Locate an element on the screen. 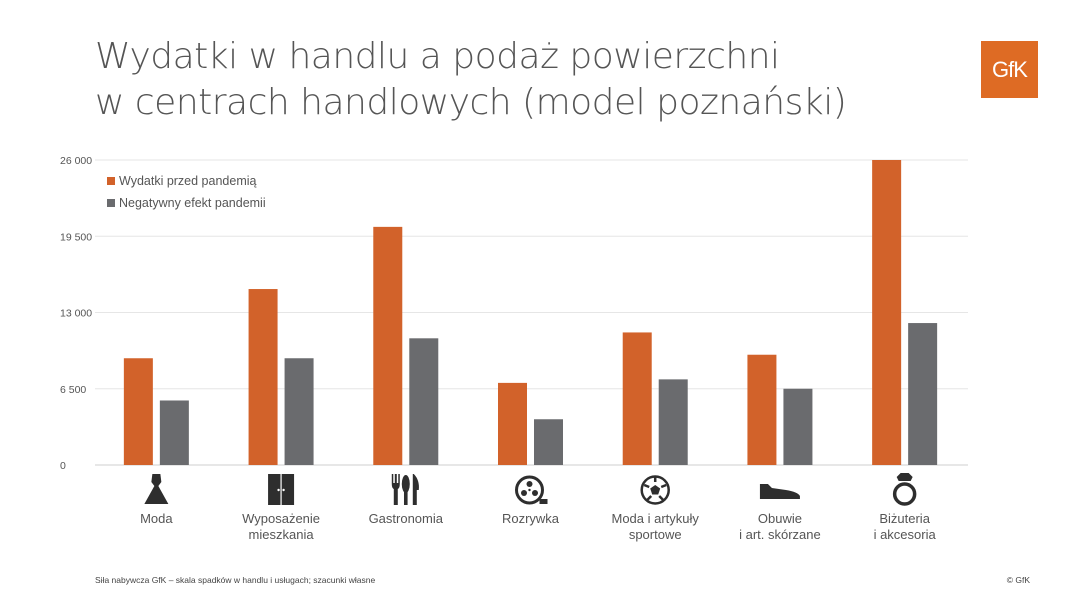  category-label: Biżuteria i akcesoria is located at coordinates (904, 526).